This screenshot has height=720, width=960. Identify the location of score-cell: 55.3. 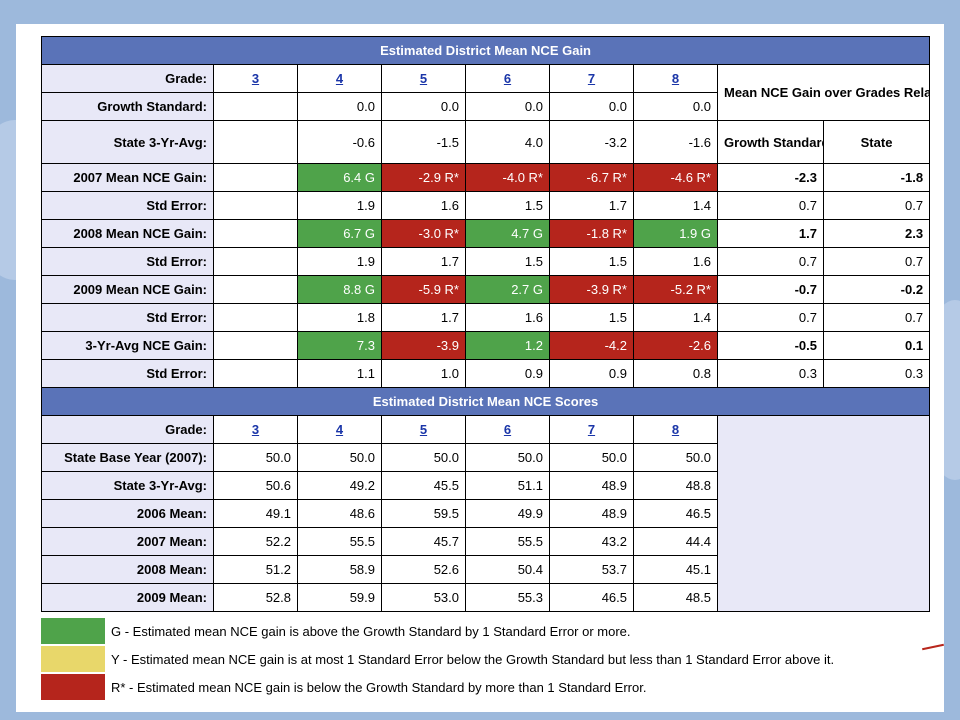
(507, 597).